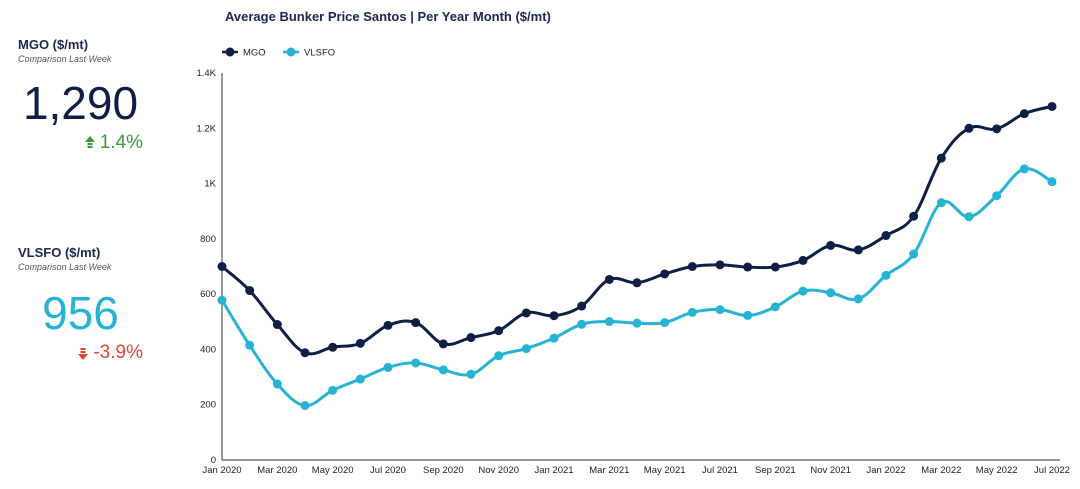 Image resolution: width=1080 pixels, height=489 pixels. What do you see at coordinates (775, 470) in the screenshot?
I see `x-tick-label: Sep 2021` at bounding box center [775, 470].